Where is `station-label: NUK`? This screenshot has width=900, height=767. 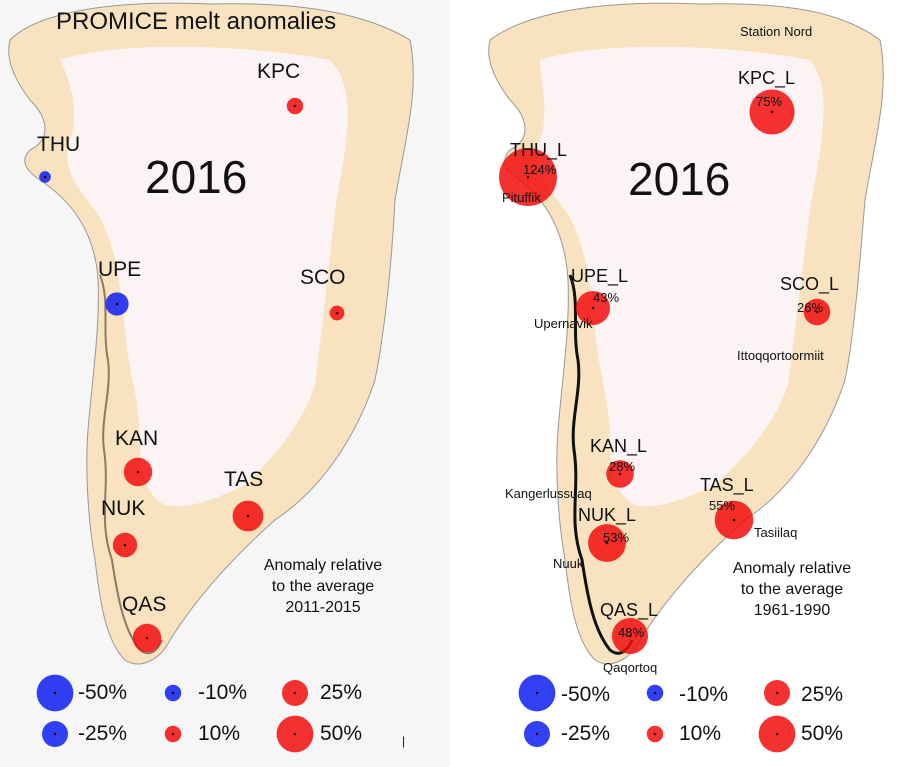 station-label: NUK is located at coordinates (123, 508).